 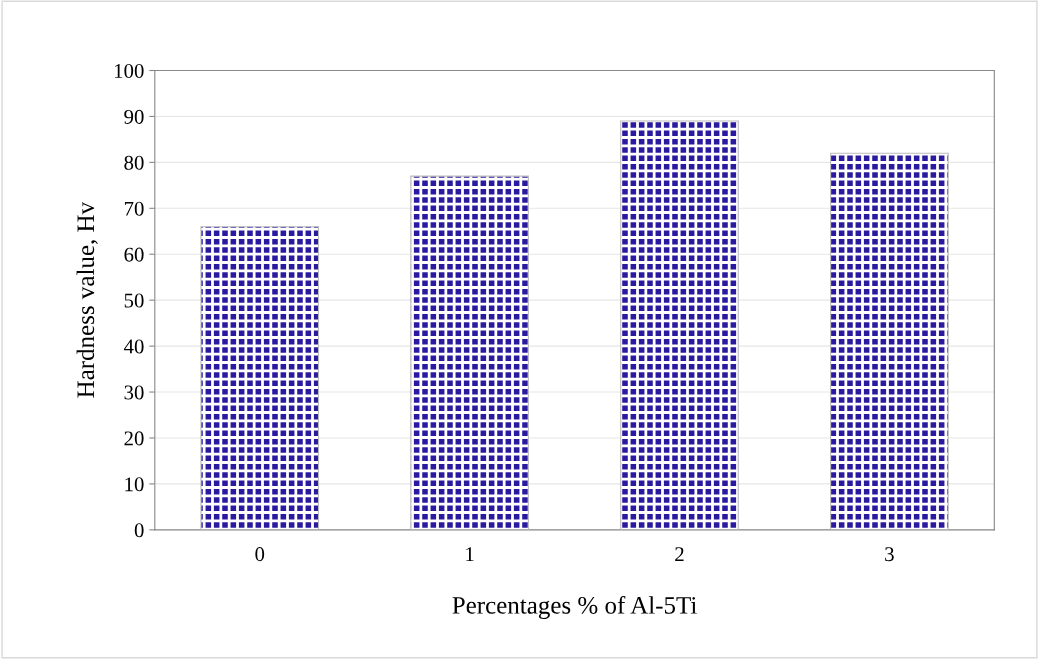 What do you see at coordinates (139, 530) in the screenshot?
I see `y-tick-label: 0` at bounding box center [139, 530].